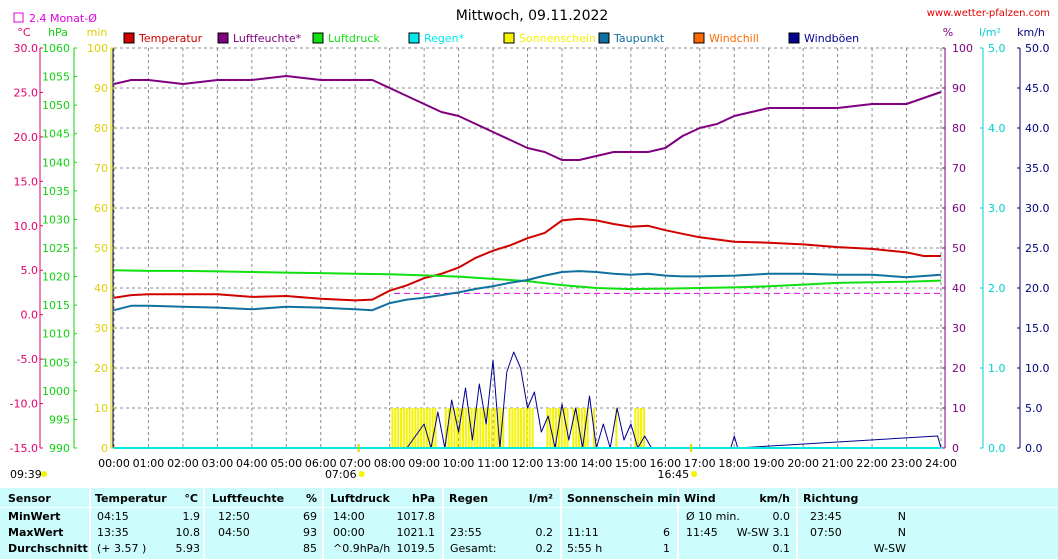 This screenshot has height=560, width=1058. I want to click on wind-tick-label: 25.0, so click(1037, 248).